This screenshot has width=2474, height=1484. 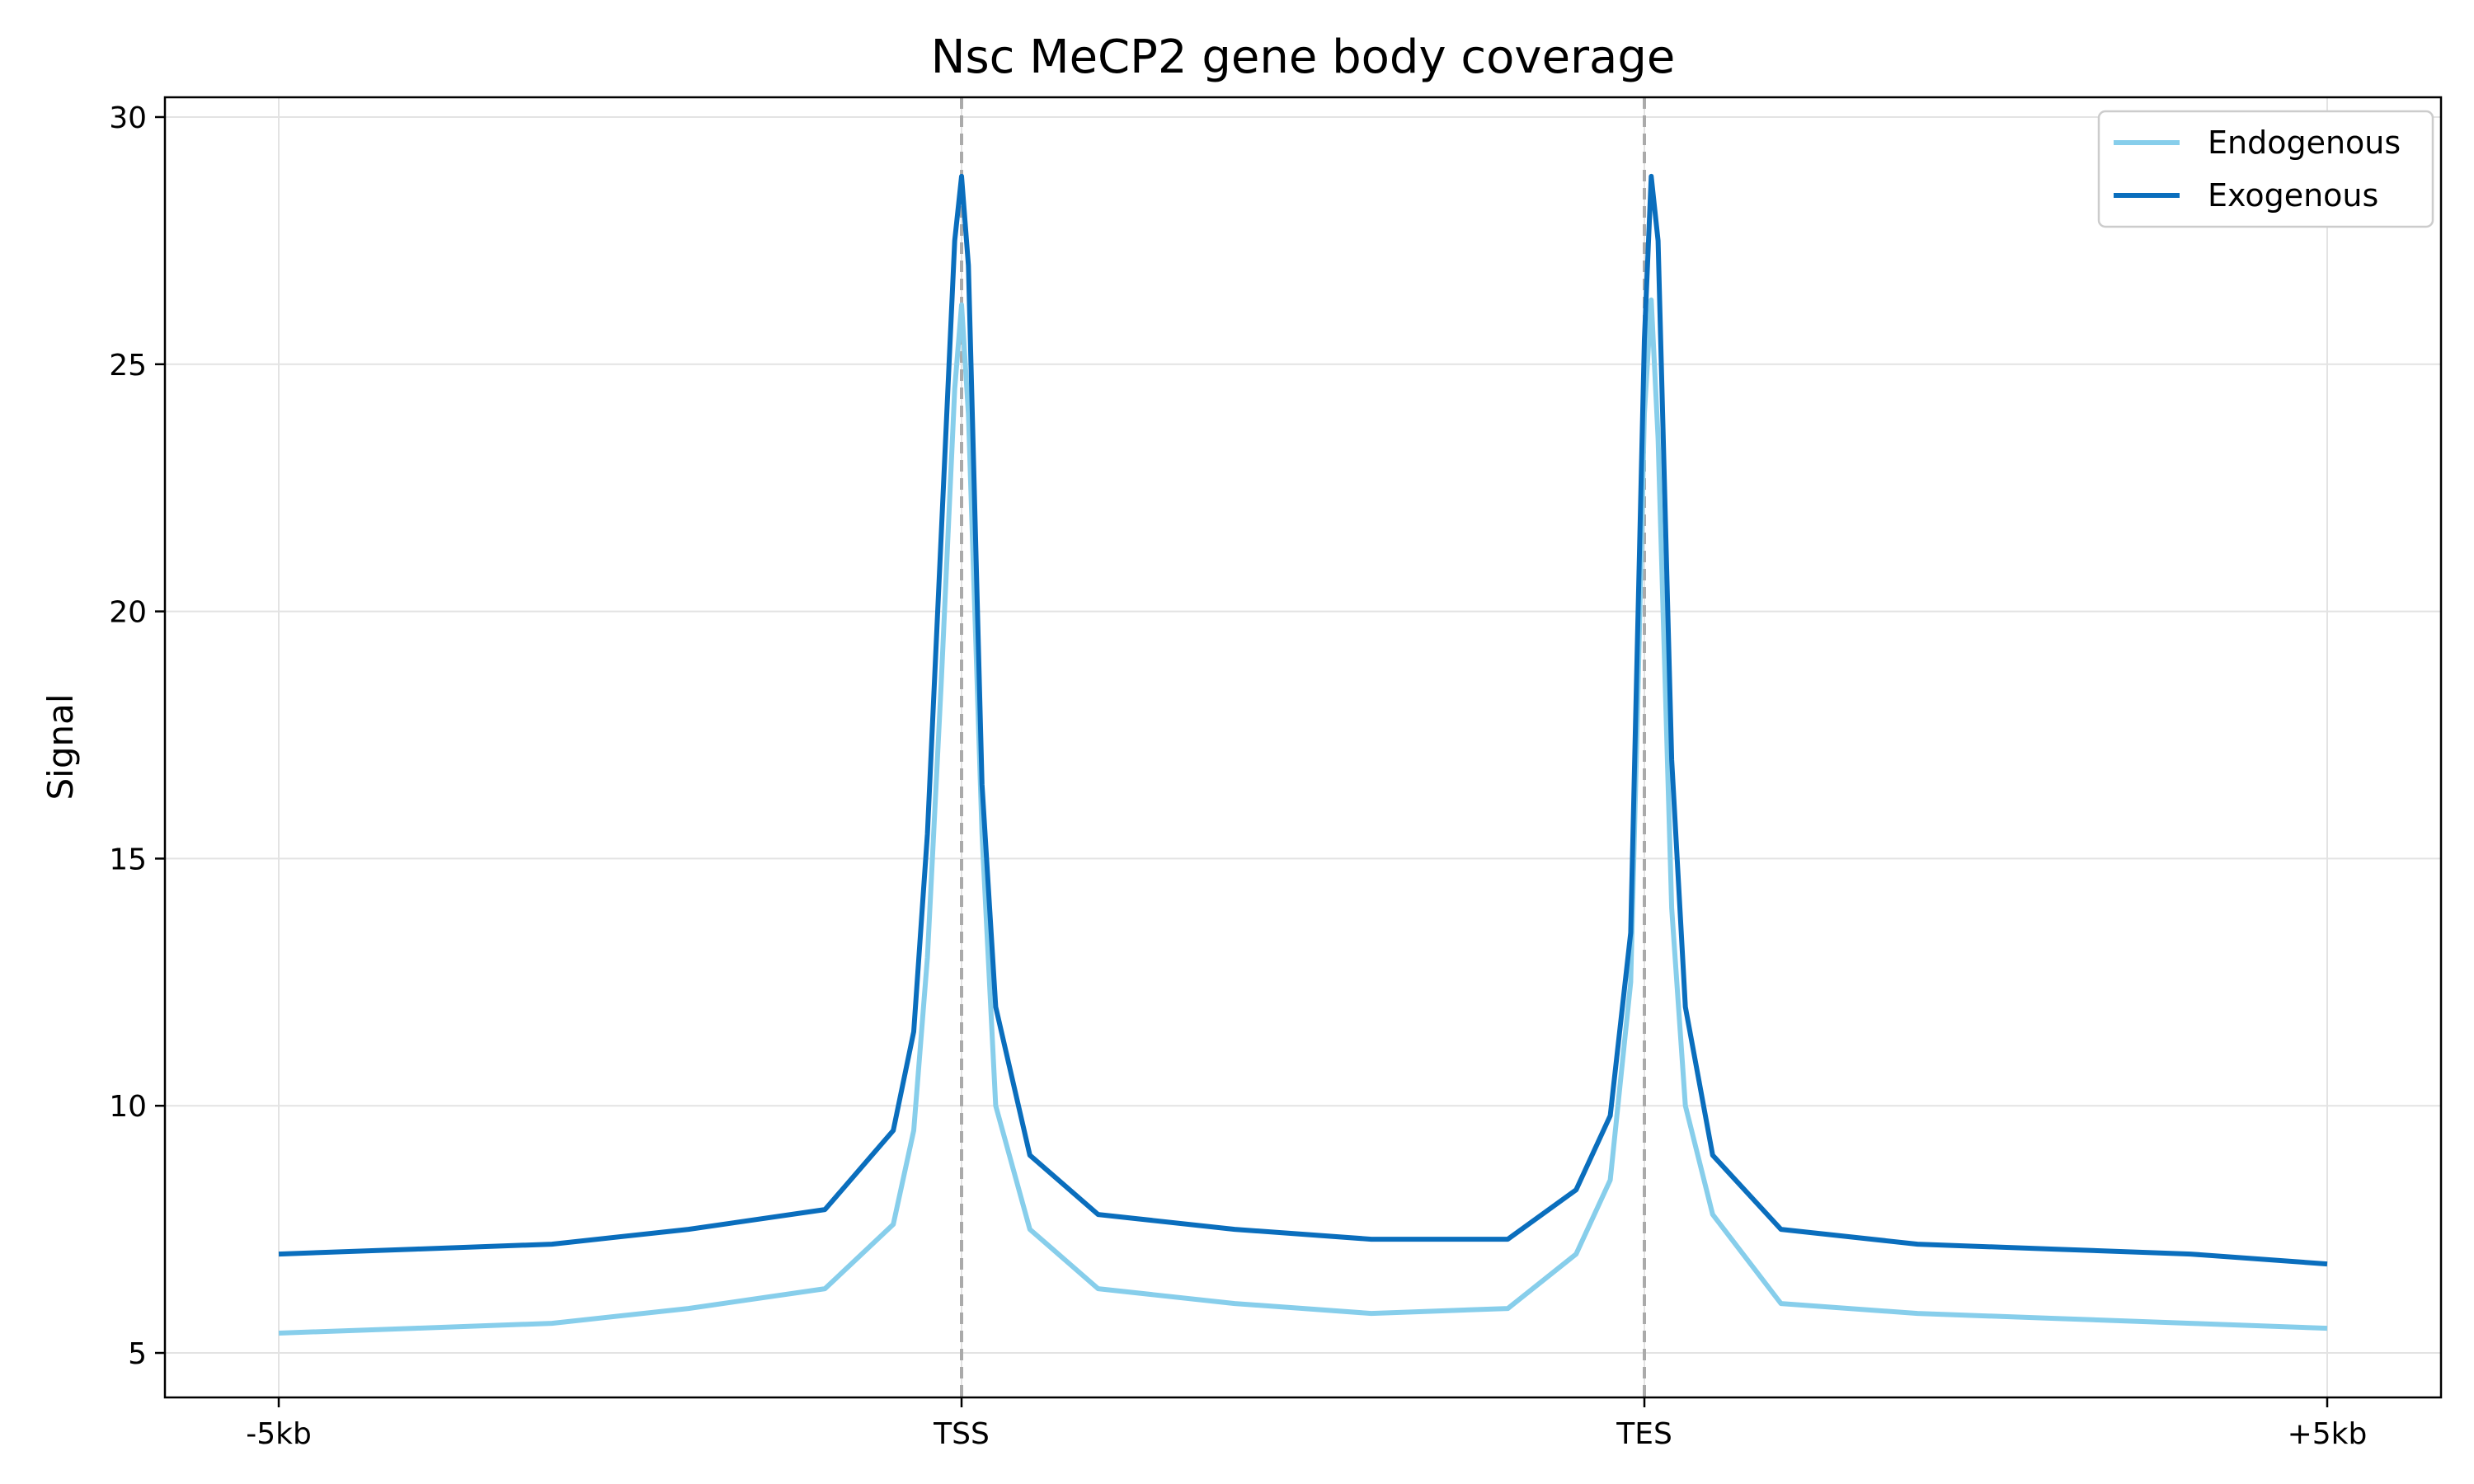 What do you see at coordinates (961, 1434) in the screenshot?
I see `x-tick-label: TSS` at bounding box center [961, 1434].